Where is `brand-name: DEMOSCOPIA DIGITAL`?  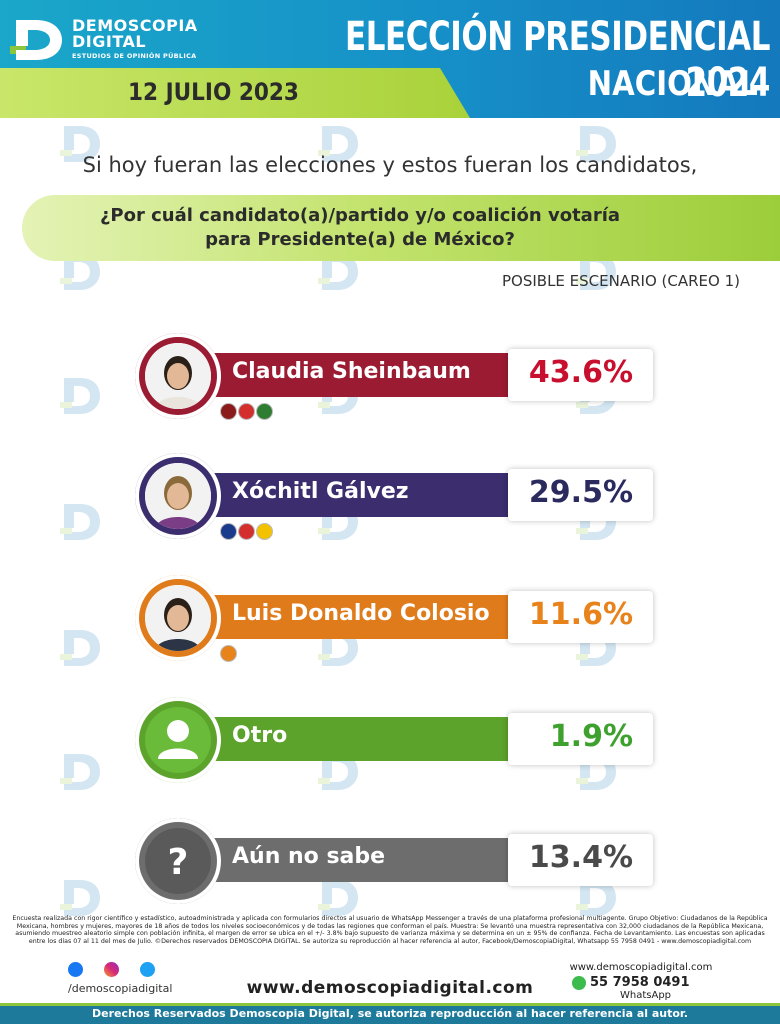
brand-name: DEMOSCOPIA DIGITAL is located at coordinates (135, 34).